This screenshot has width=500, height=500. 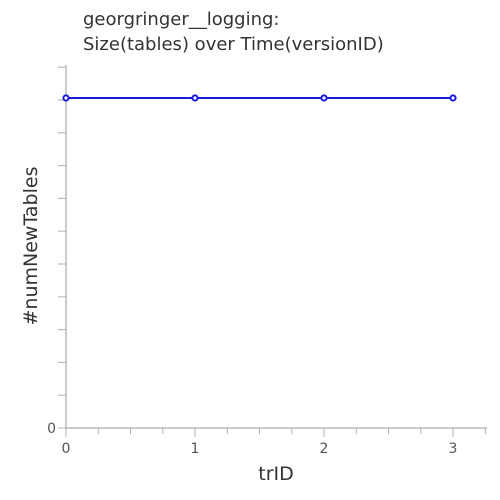 What do you see at coordinates (453, 449) in the screenshot?
I see `x-tick-label: 3` at bounding box center [453, 449].